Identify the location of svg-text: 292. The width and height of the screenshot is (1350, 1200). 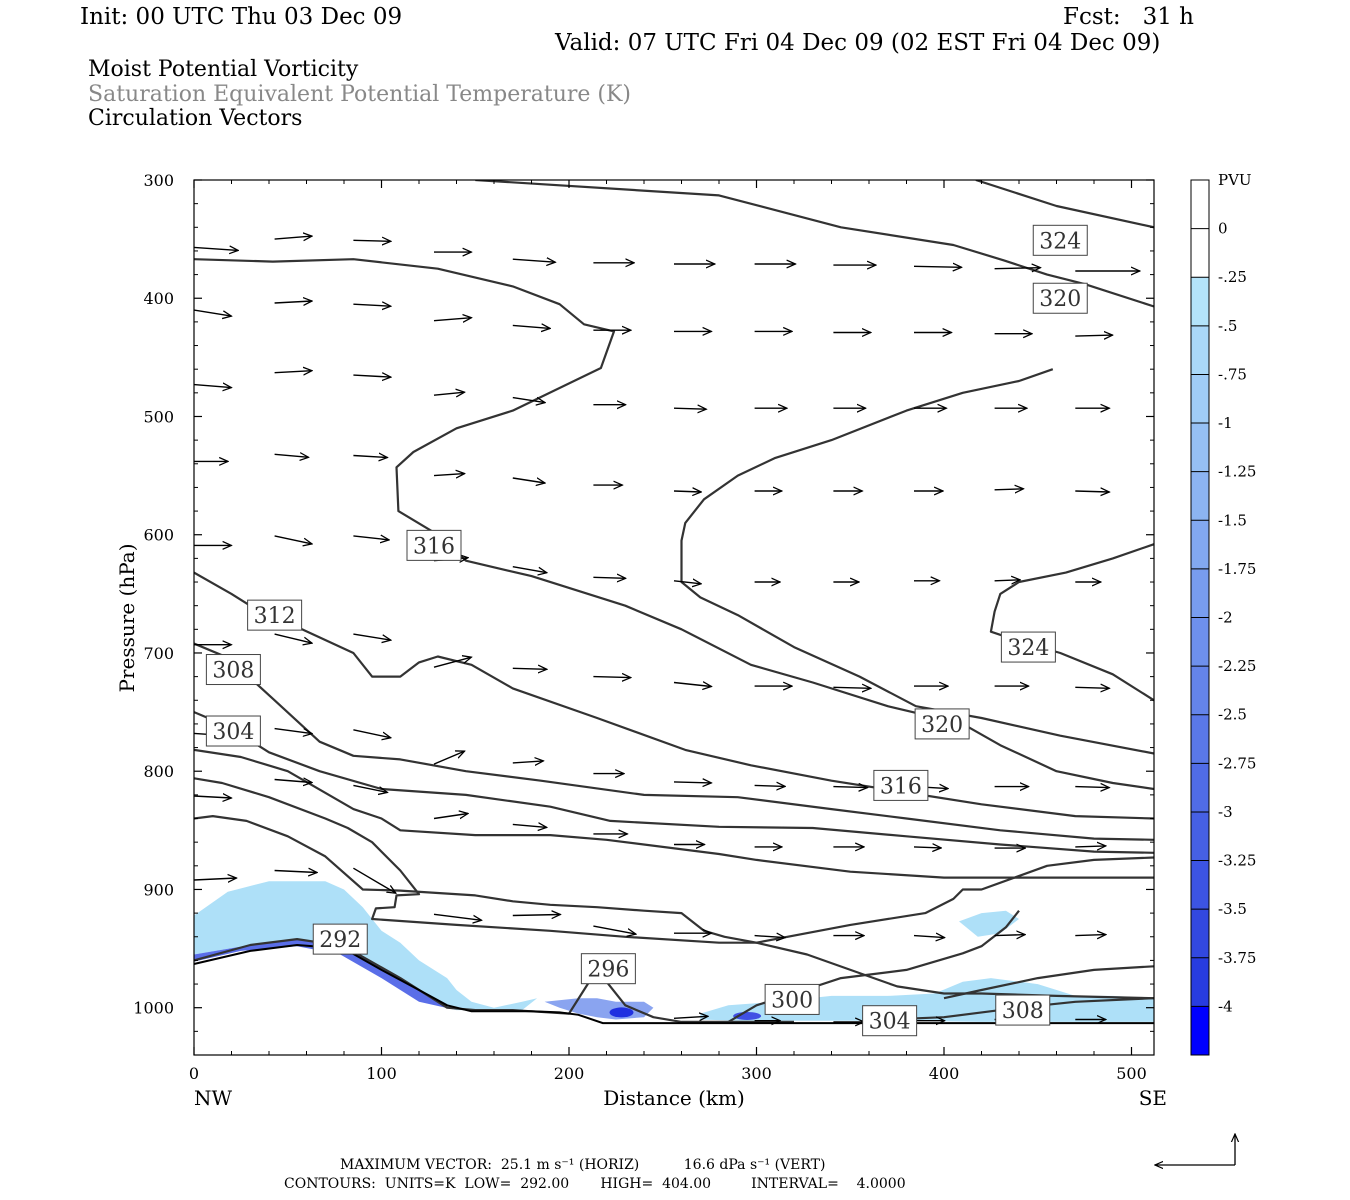
(340, 940).